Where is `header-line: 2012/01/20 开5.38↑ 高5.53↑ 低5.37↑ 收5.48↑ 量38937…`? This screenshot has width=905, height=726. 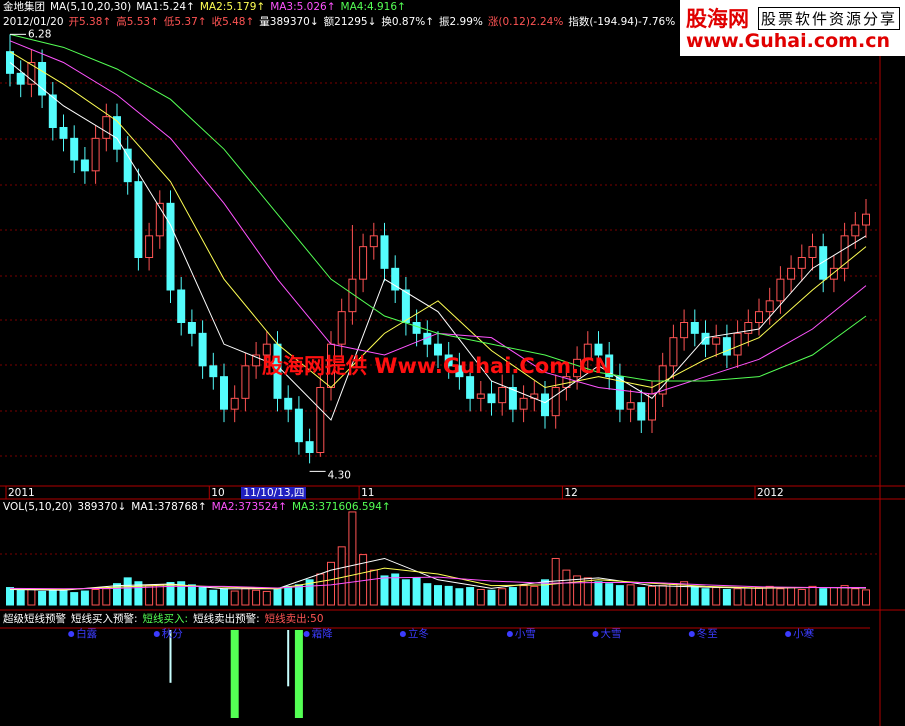
header-line: 2012/01/20 开5.38↑ 高5.53↑ 低5.37↑ 收5.48↑ 量38937… is located at coordinates (339, 22).